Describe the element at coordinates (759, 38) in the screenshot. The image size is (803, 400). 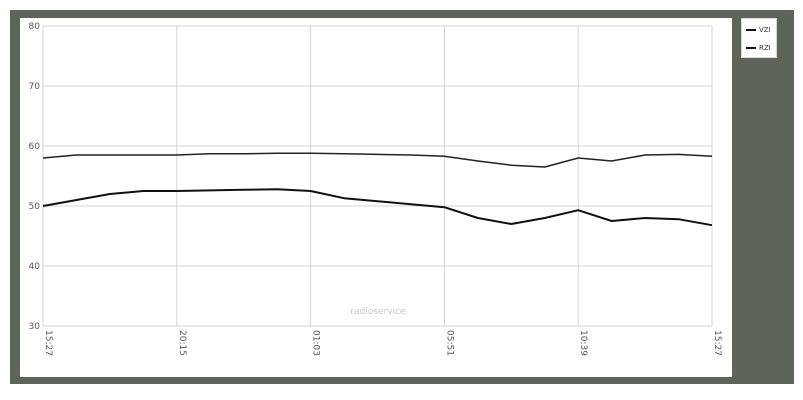
I see `legend: VZI RZI` at that location.